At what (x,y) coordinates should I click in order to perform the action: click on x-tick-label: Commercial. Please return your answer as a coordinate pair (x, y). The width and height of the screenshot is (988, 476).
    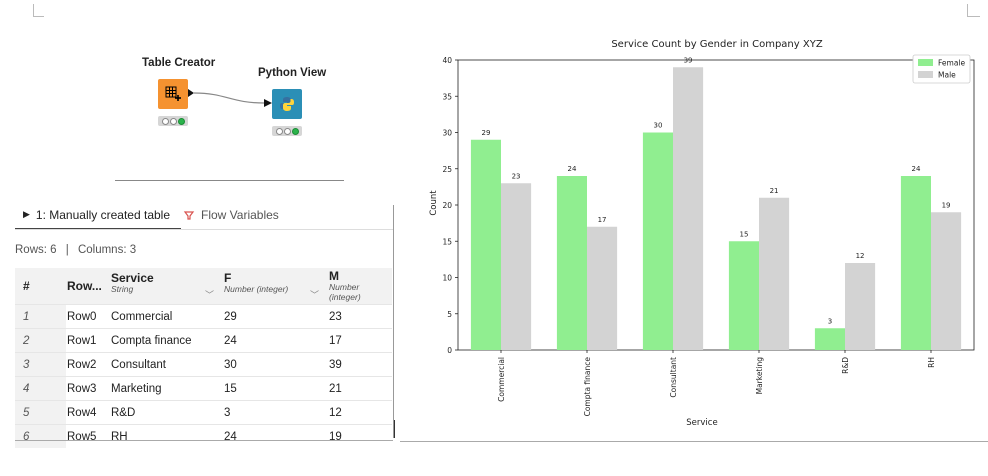
    Looking at the image, I should click on (501, 379).